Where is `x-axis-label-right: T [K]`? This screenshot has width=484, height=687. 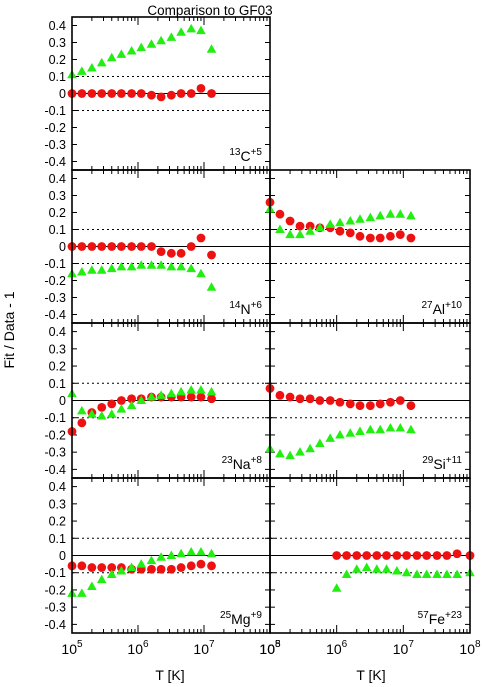 x-axis-label-right: T [K] is located at coordinates (370, 675).